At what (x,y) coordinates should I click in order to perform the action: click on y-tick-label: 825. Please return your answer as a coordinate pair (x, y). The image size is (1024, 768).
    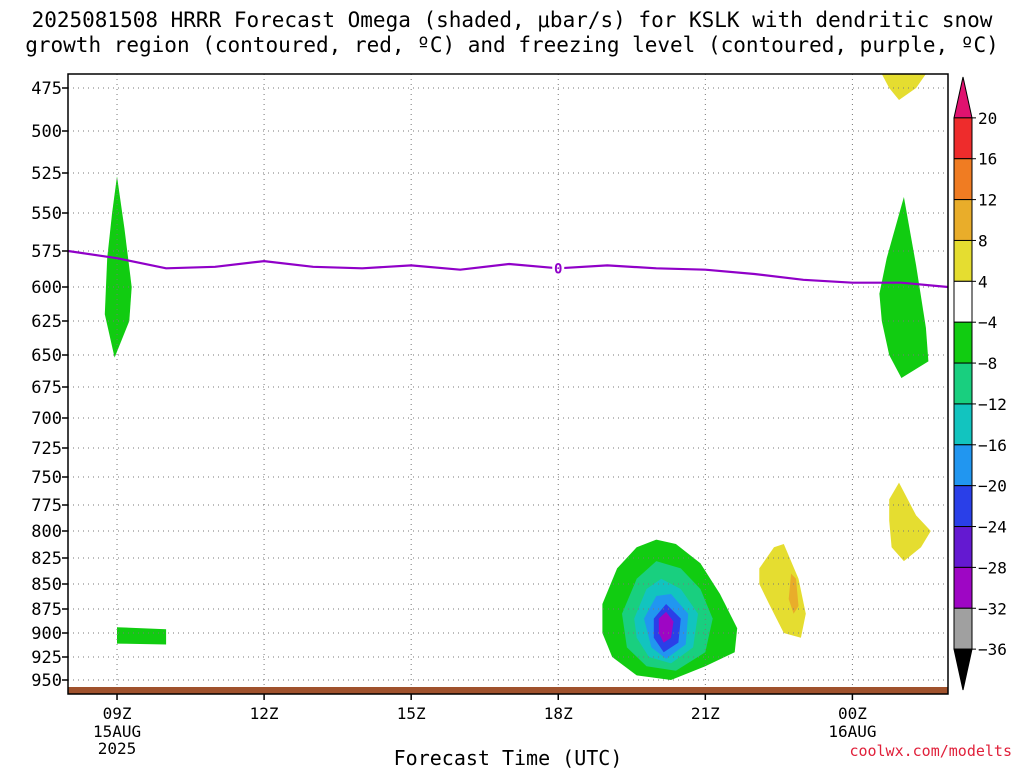
    Looking at the image, I should click on (46, 559).